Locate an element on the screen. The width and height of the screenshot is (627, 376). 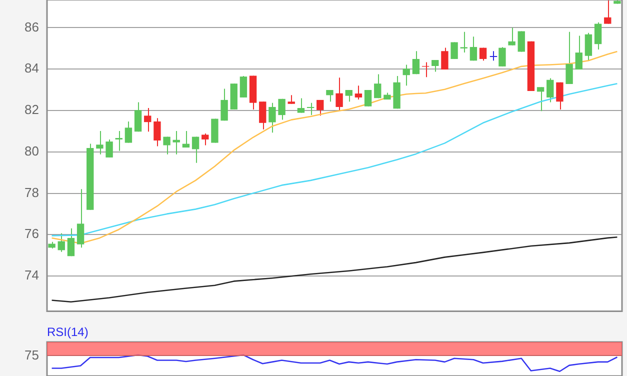
y-tick-label: 80 is located at coordinates (31, 150).